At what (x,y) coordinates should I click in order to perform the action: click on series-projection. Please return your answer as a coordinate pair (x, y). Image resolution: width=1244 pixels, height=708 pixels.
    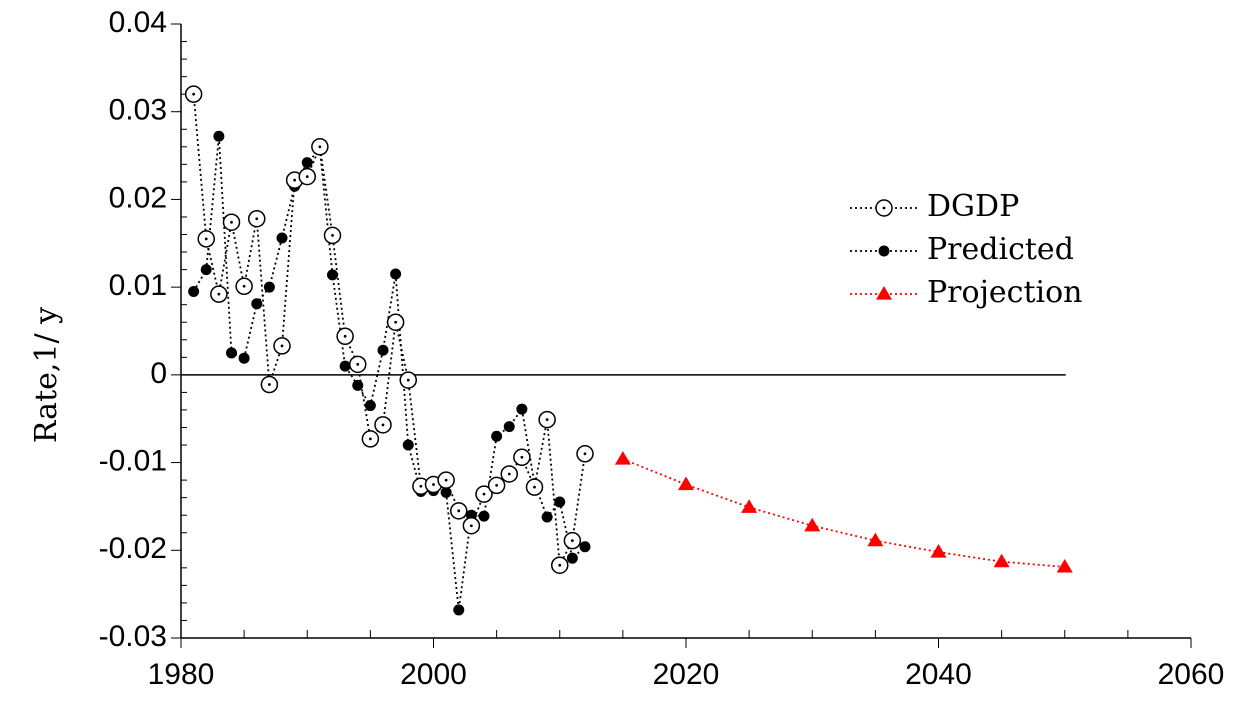
    Looking at the image, I should click on (843, 512).